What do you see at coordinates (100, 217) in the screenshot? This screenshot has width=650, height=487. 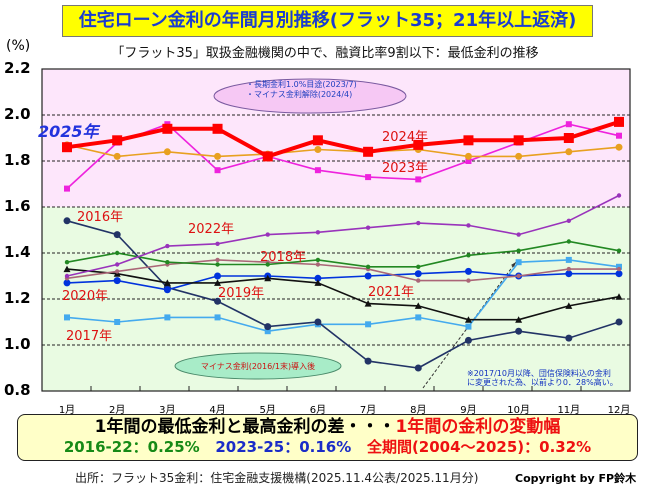 I see `label-2016: 2016年` at bounding box center [100, 217].